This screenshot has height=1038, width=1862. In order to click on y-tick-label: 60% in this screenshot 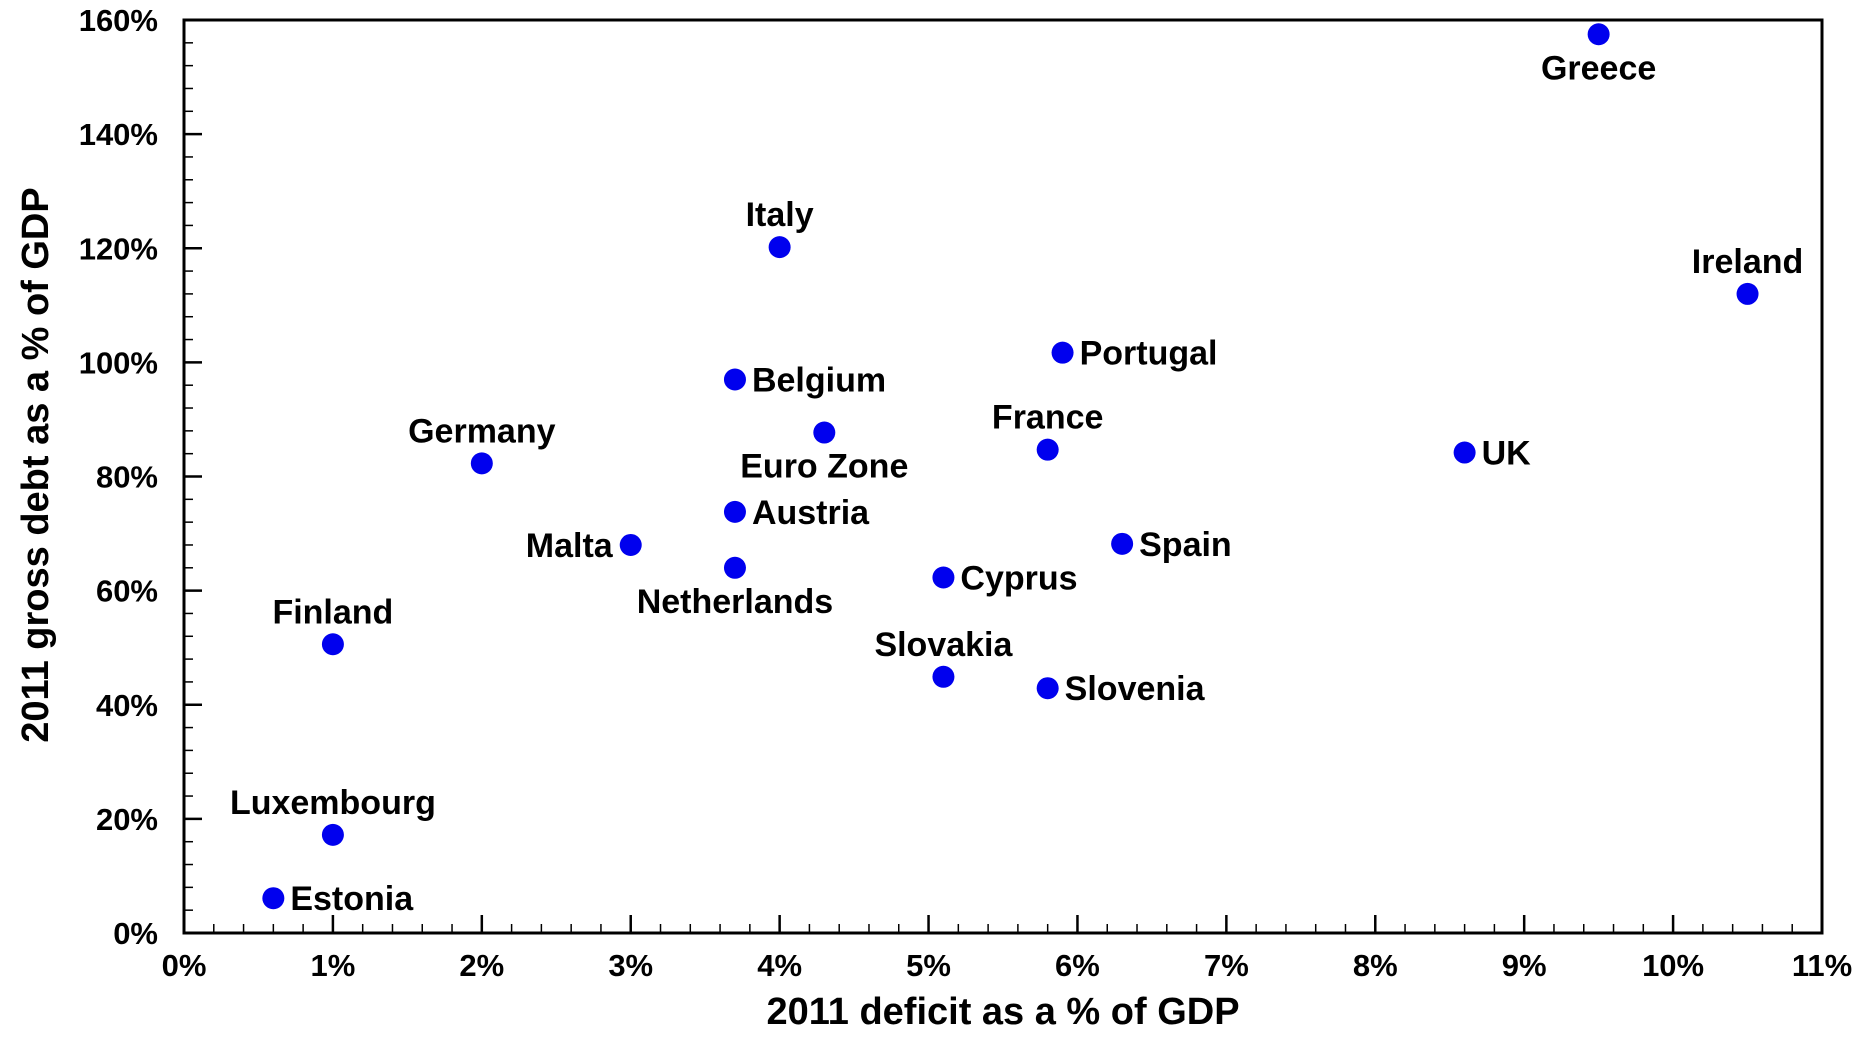, I will do `click(127, 591)`.